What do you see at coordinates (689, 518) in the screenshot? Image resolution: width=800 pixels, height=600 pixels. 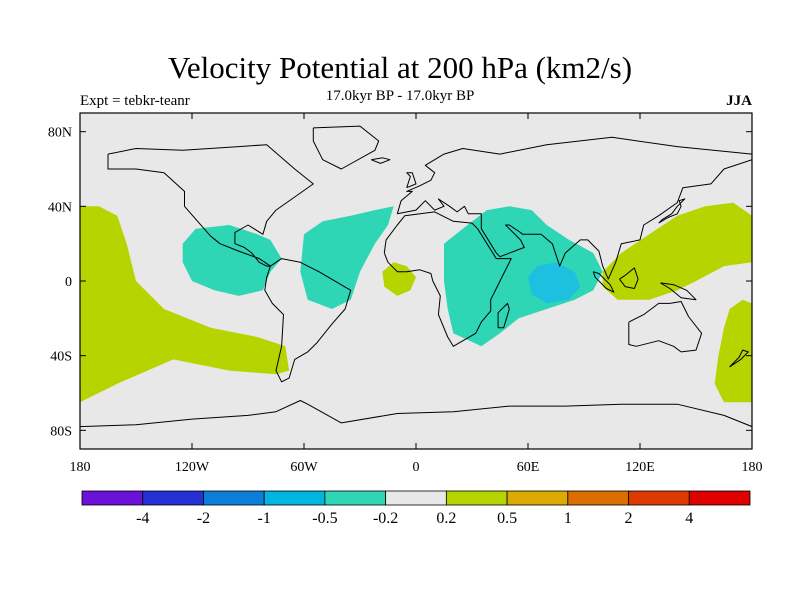 I see `colorbar-label: 4` at bounding box center [689, 518].